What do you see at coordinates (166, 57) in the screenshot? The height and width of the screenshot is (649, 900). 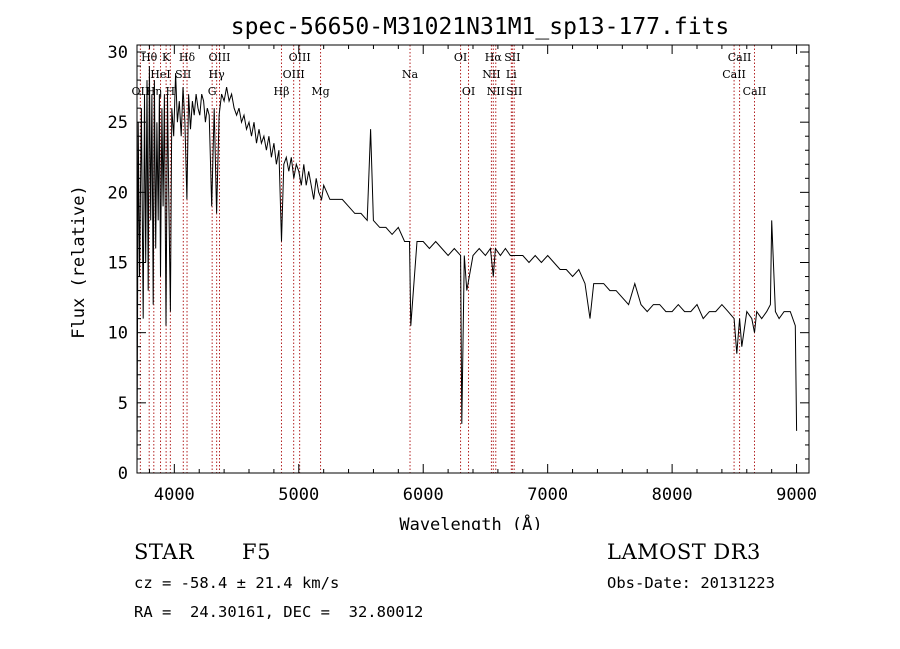 I see `spectral-line-label: K` at bounding box center [166, 57].